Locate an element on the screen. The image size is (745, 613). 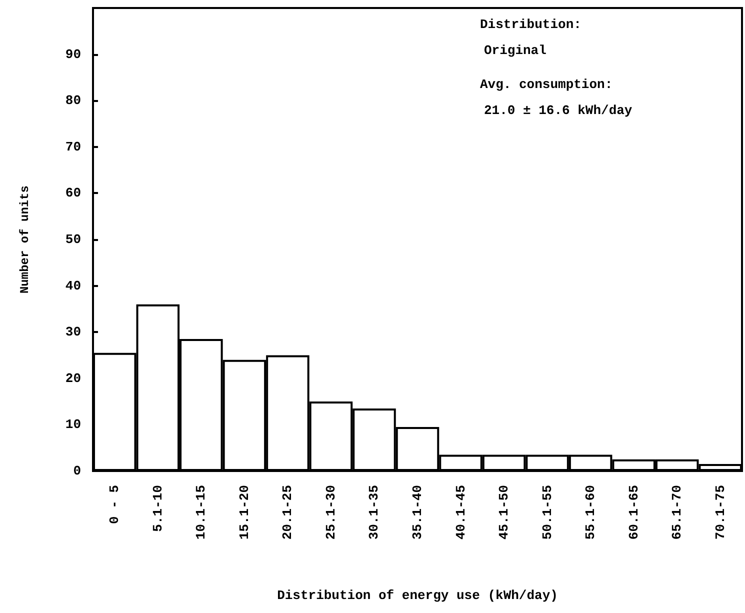
annotation: Avg. consumption: is located at coordinates (546, 84).